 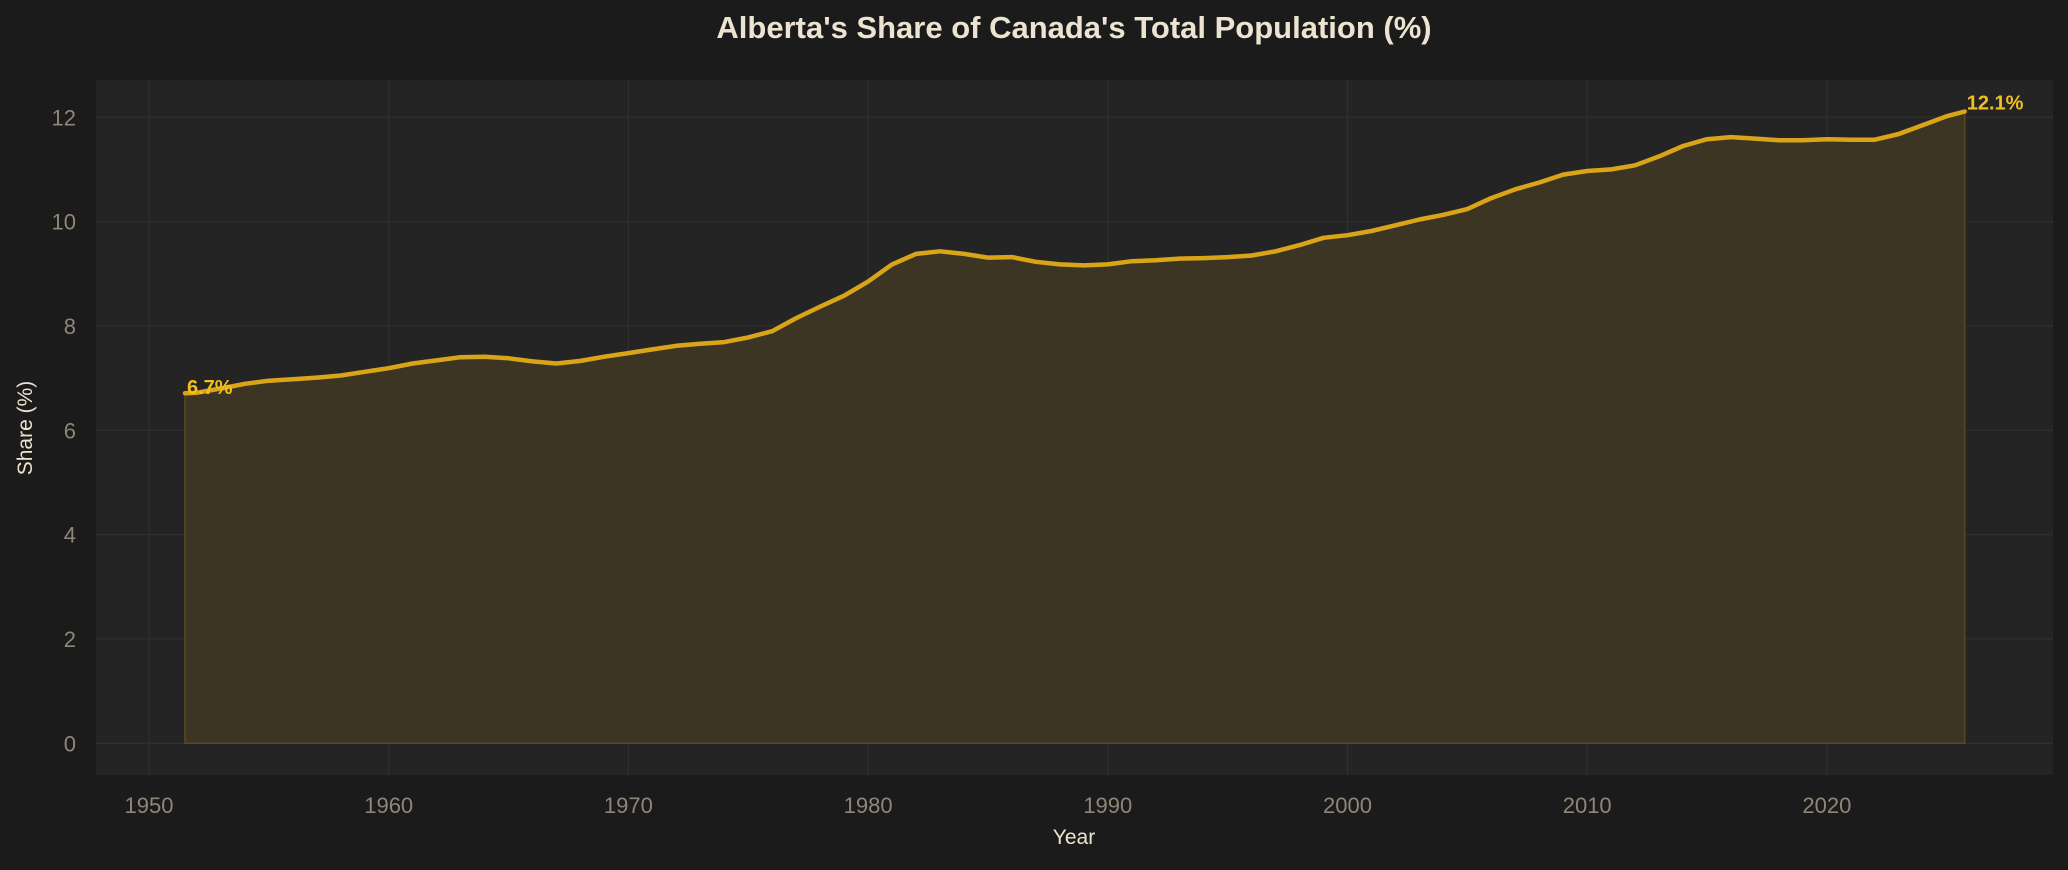 I want to click on x-tick-label: 1990, so click(x=1107, y=805).